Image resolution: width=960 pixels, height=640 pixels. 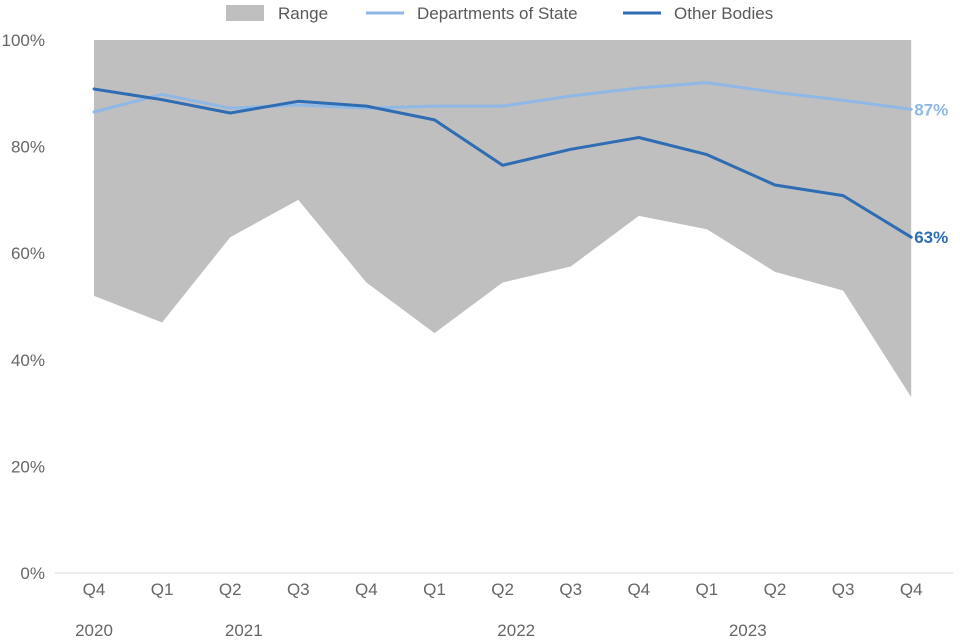 I want to click on legend: Range Departments of State Other Bodies, so click(x=499, y=13).